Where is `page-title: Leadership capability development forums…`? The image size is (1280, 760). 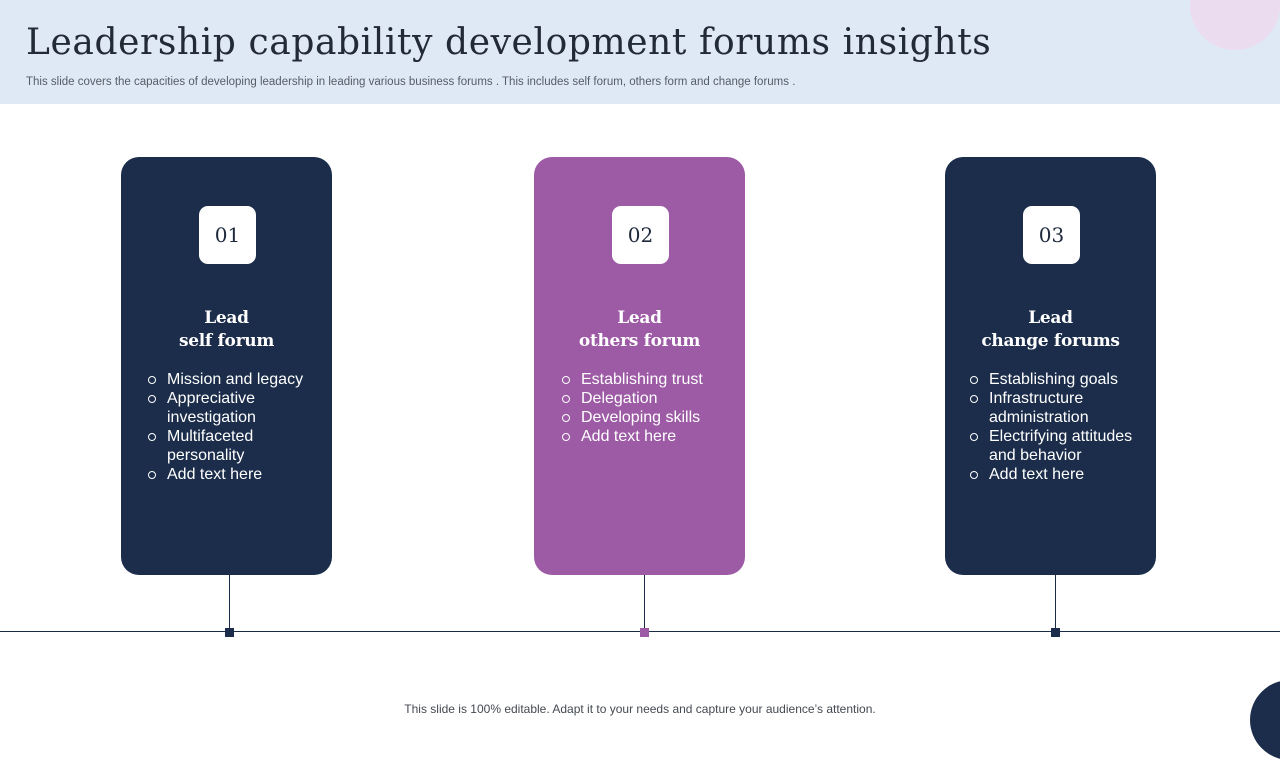 page-title: Leadership capability development forums… is located at coordinates (509, 42).